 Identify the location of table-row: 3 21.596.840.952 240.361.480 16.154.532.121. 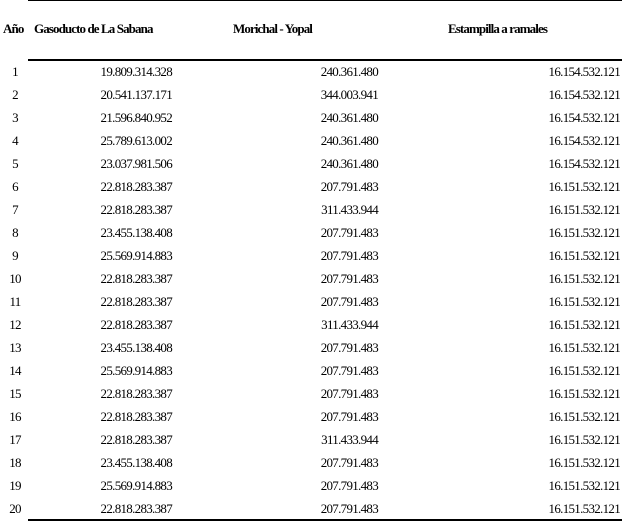
(311, 118).